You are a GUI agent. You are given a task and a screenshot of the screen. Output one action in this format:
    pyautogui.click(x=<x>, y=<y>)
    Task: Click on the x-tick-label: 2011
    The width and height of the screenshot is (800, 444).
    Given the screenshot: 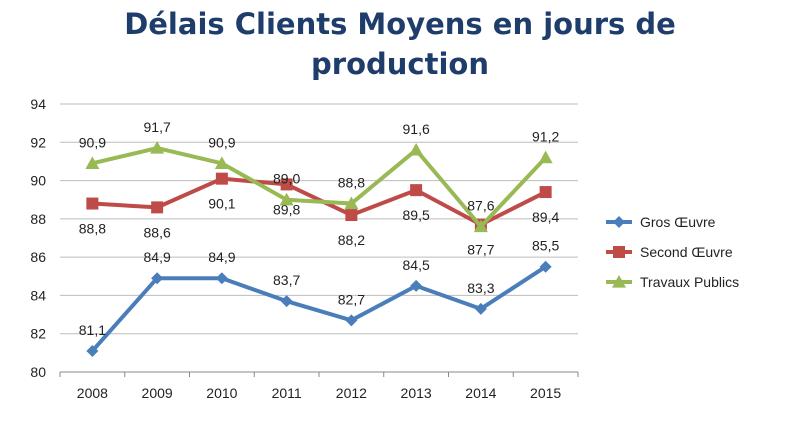 What is the action you would take?
    pyautogui.click(x=287, y=393)
    